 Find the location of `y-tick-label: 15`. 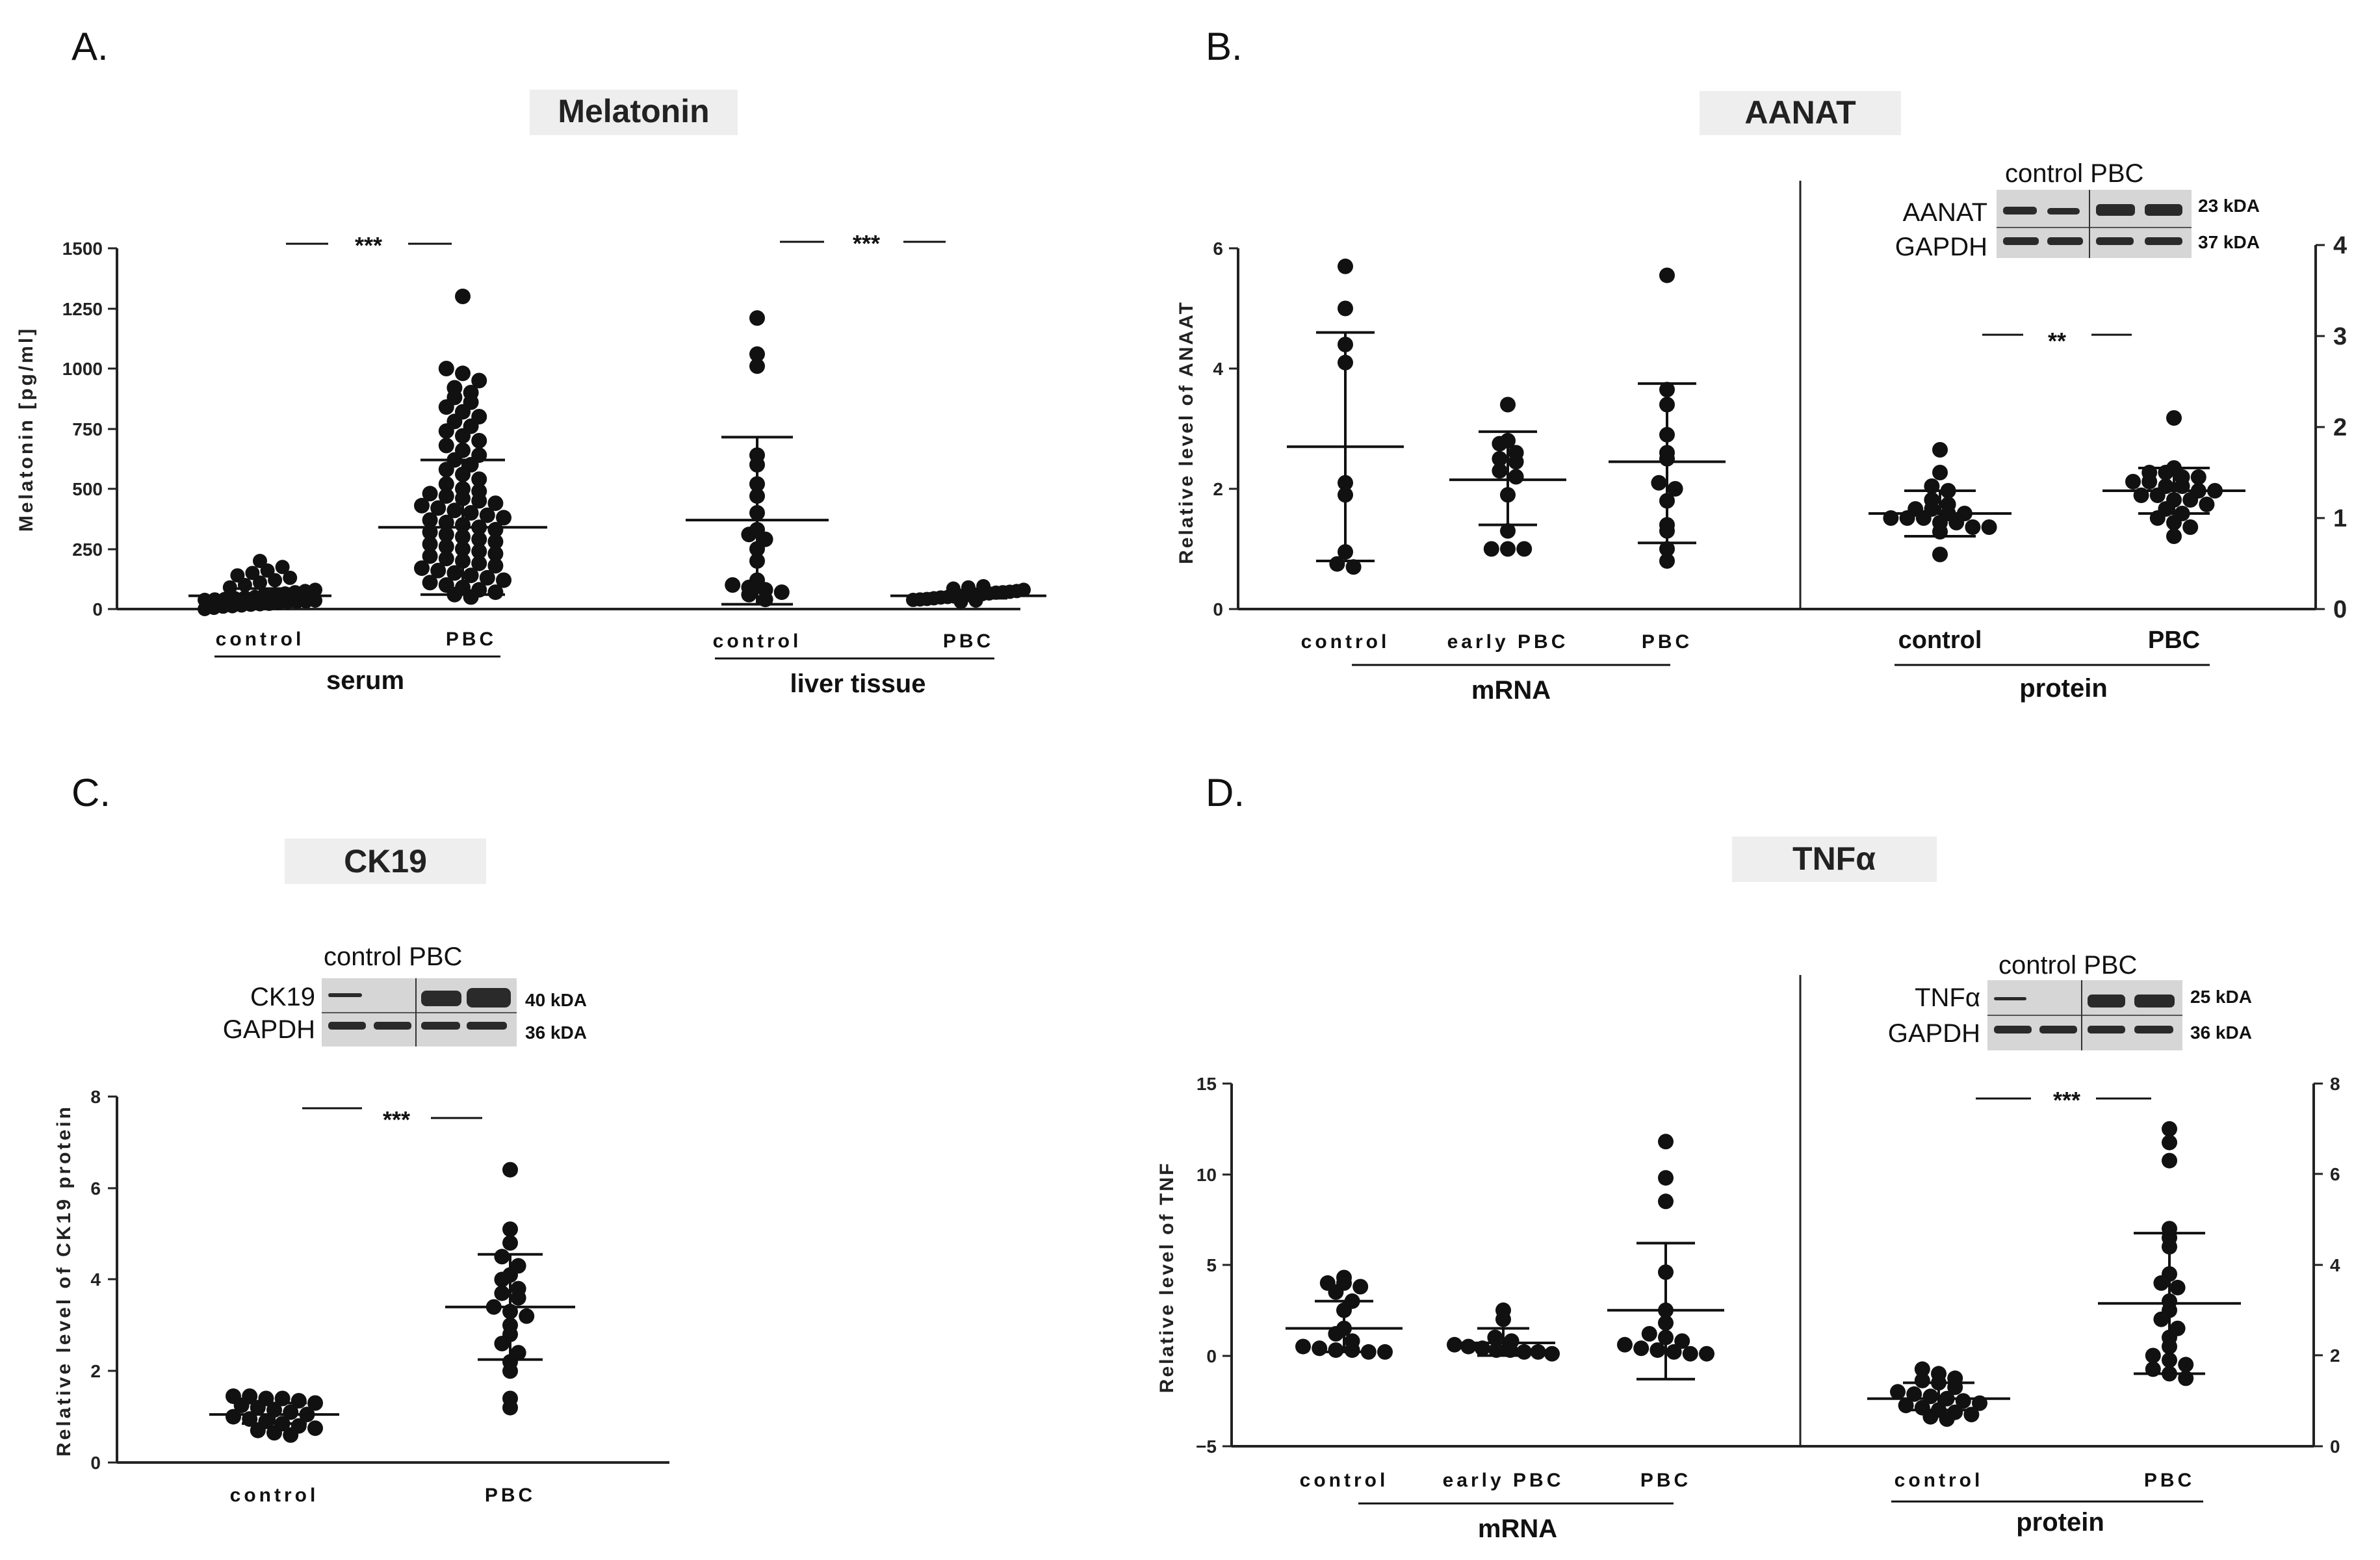

y-tick-label: 15 is located at coordinates (1206, 1084).